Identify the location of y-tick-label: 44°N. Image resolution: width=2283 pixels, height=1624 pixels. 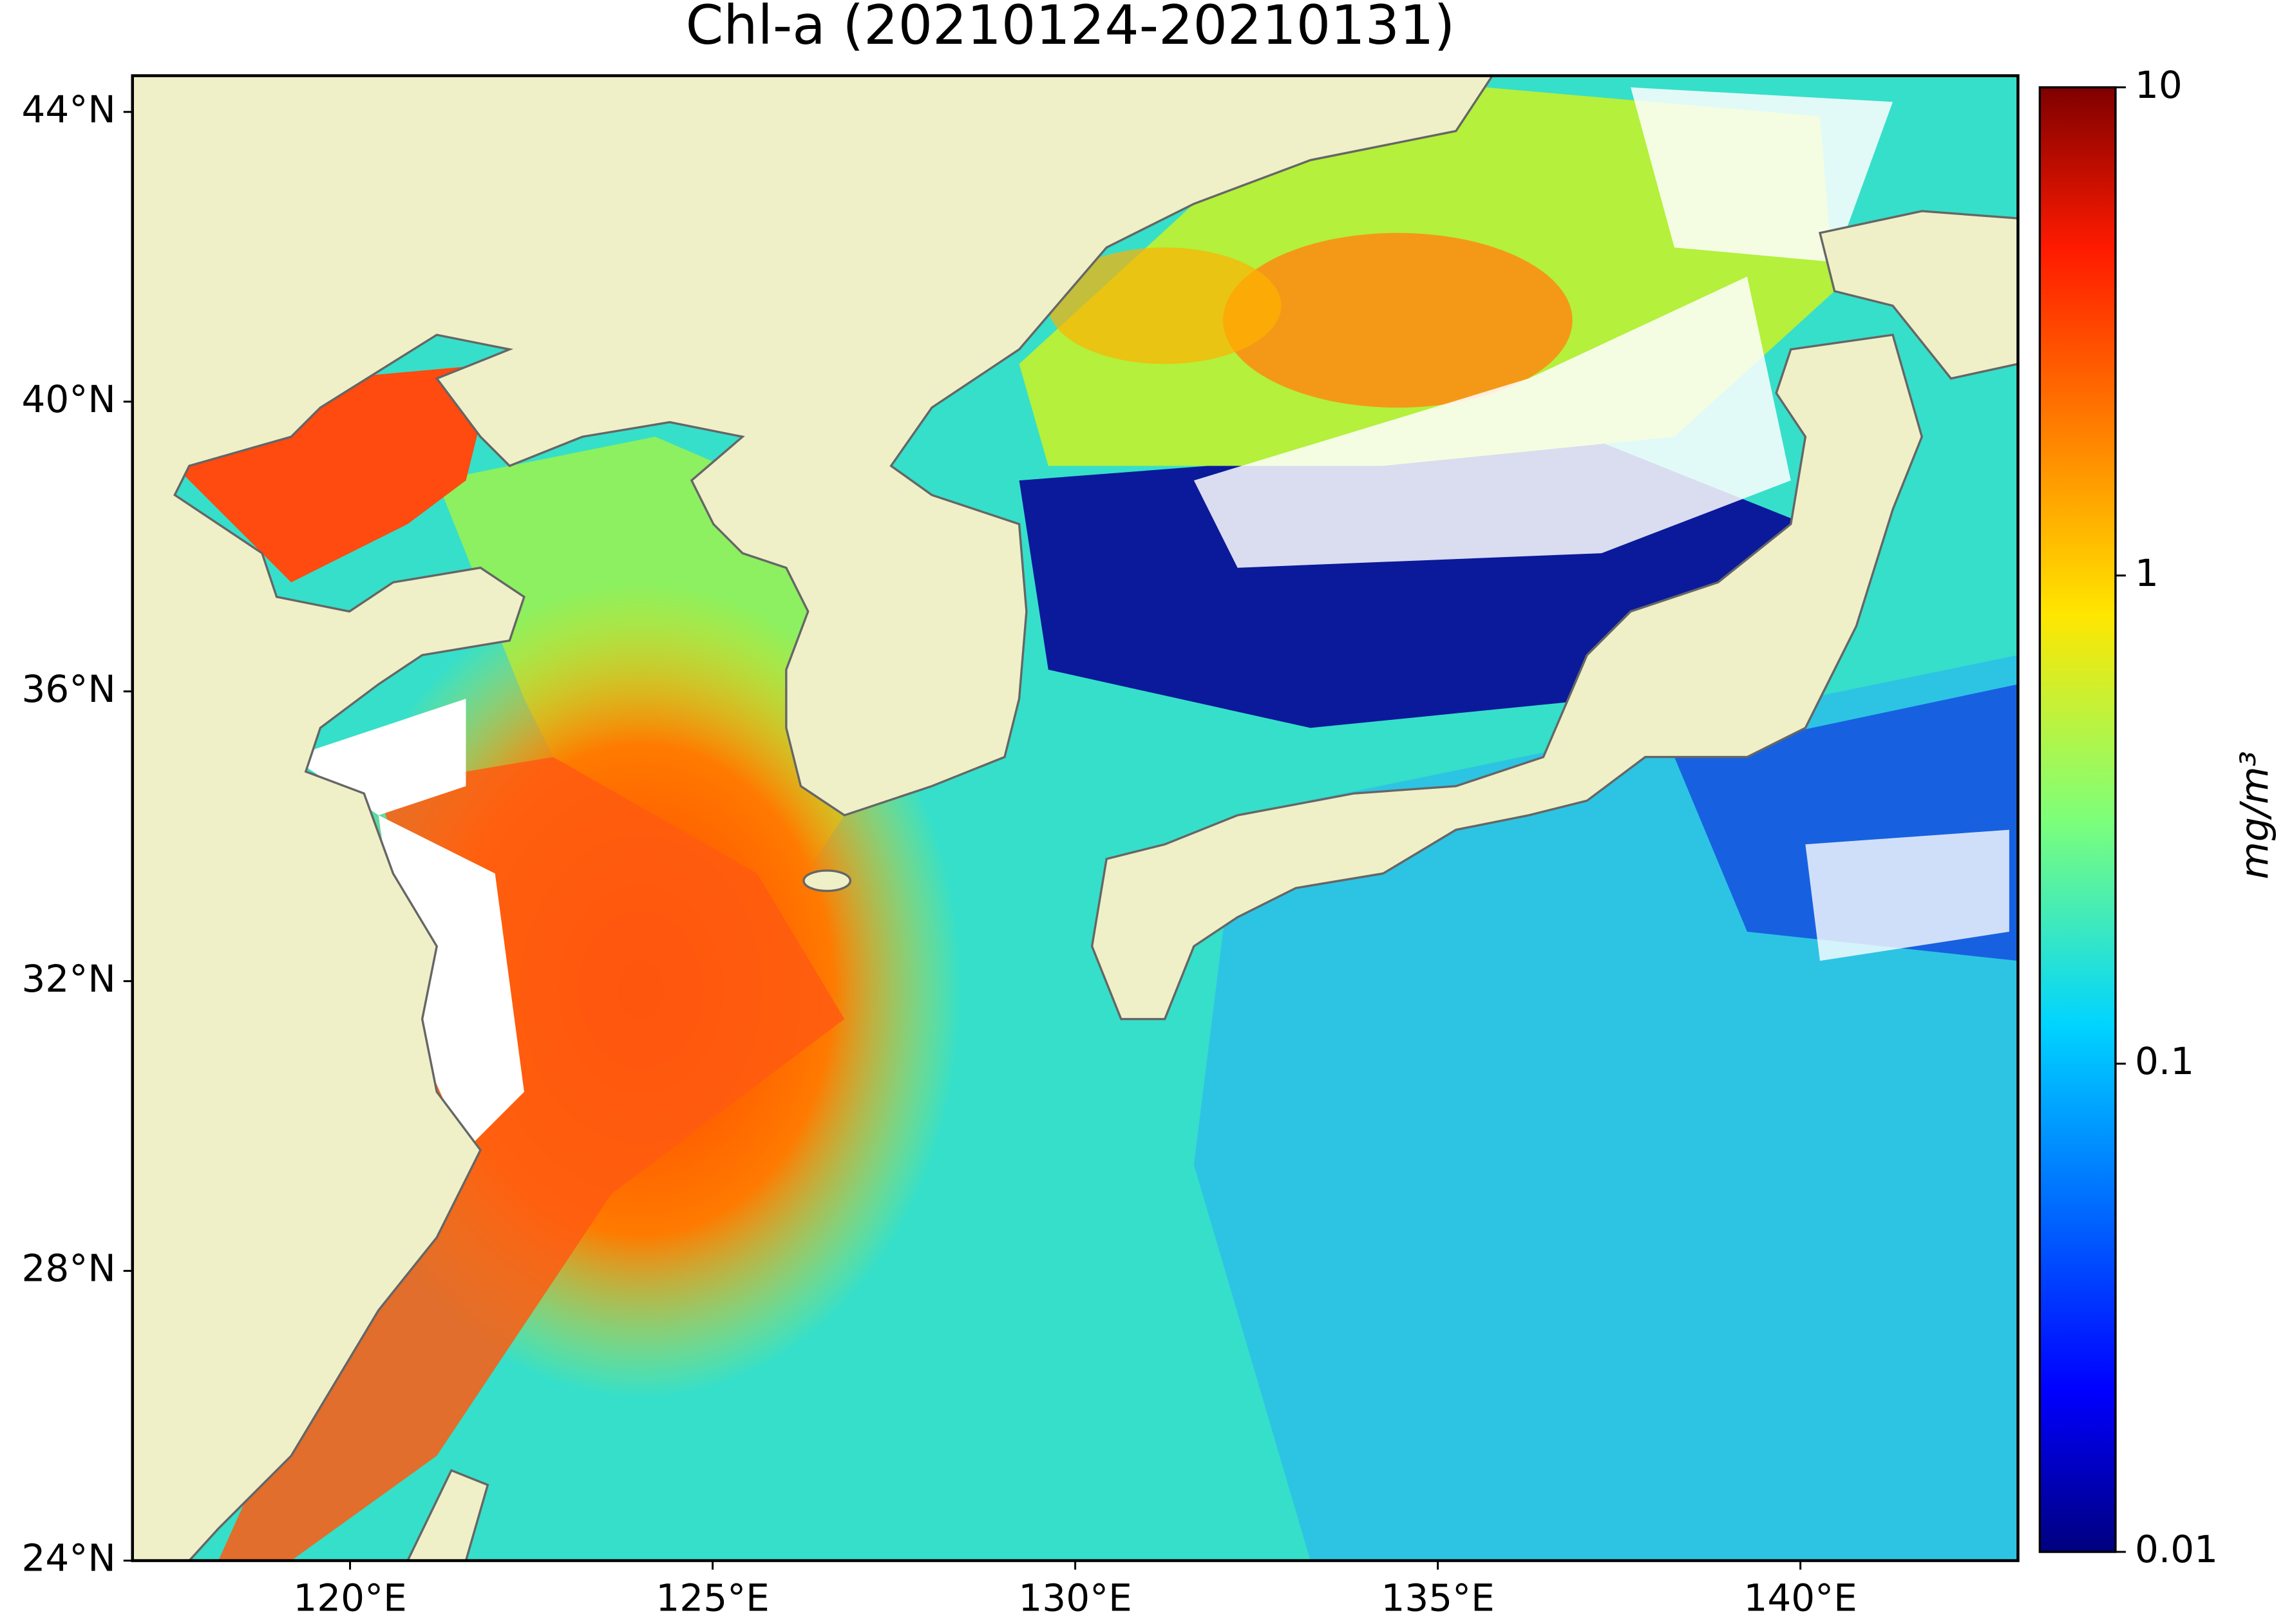
(69, 109).